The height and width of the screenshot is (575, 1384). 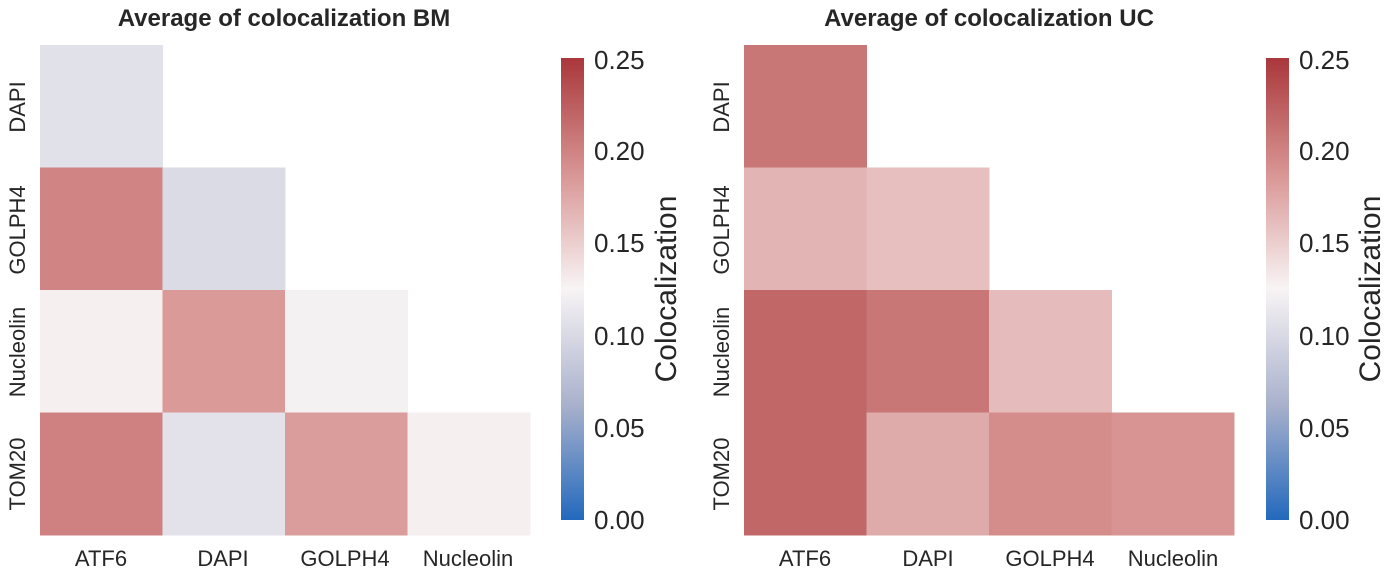 What do you see at coordinates (284, 18) in the screenshot?
I see `chart-title-bm: Average of colocalization BM` at bounding box center [284, 18].